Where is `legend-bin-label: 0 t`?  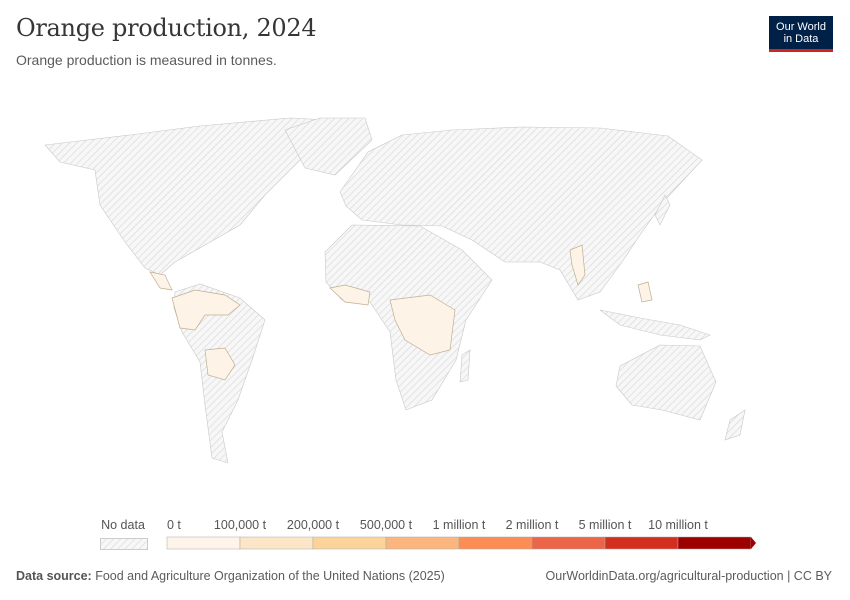
legend-bin-label: 0 t is located at coordinates (174, 525).